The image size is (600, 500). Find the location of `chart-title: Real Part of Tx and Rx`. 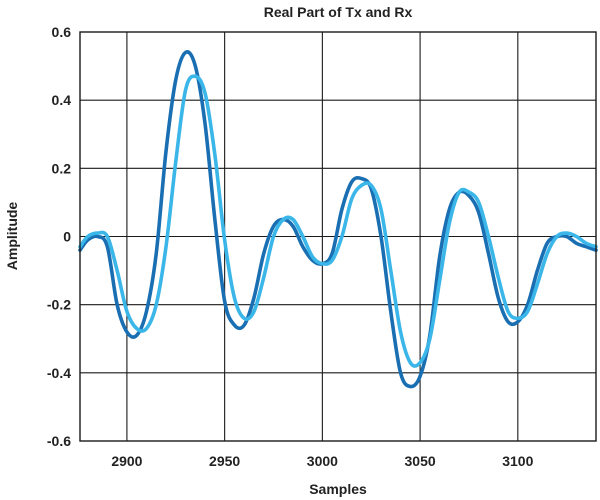

chart-title: Real Part of Tx and Rx is located at coordinates (338, 12).